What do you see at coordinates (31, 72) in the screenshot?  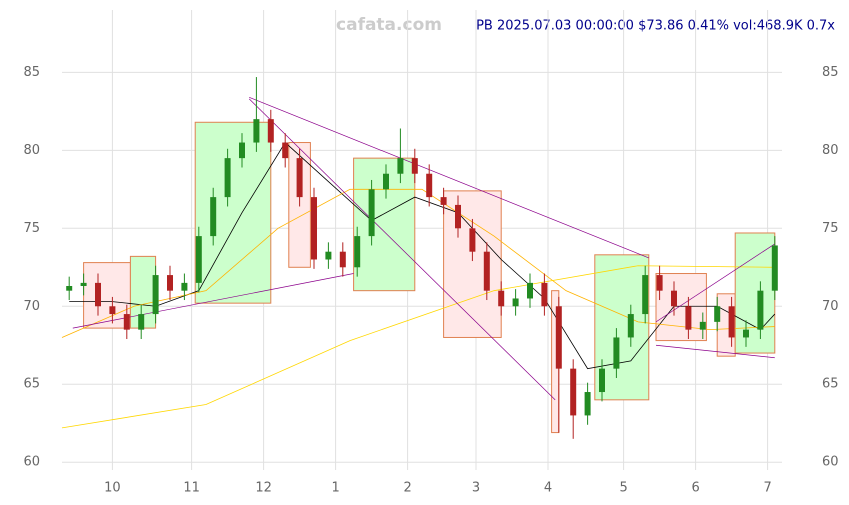 I see `y-tick-label-left: 85` at bounding box center [31, 72].